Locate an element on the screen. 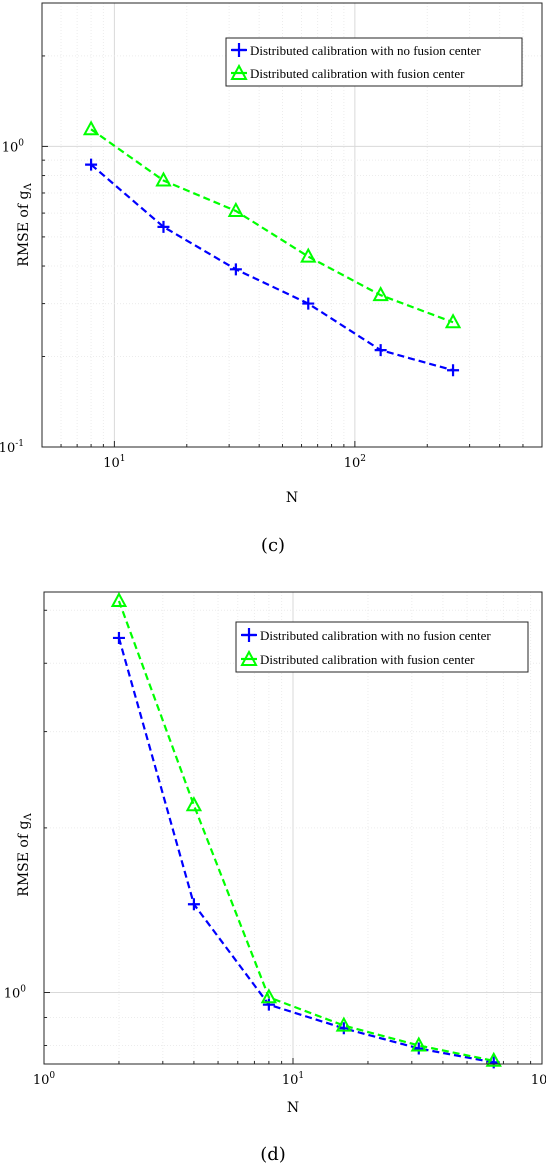  chart-c-legend-box is located at coordinates (374, 62).